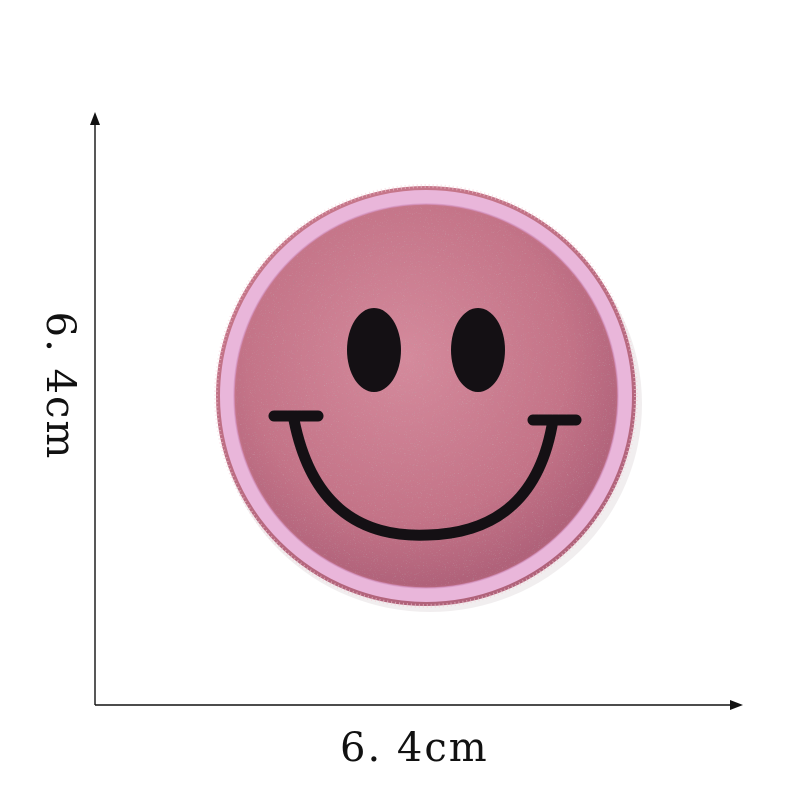 The image size is (800, 800). Describe the element at coordinates (414, 748) in the screenshot. I see `width-dimension-label: 6. 4cm` at that location.